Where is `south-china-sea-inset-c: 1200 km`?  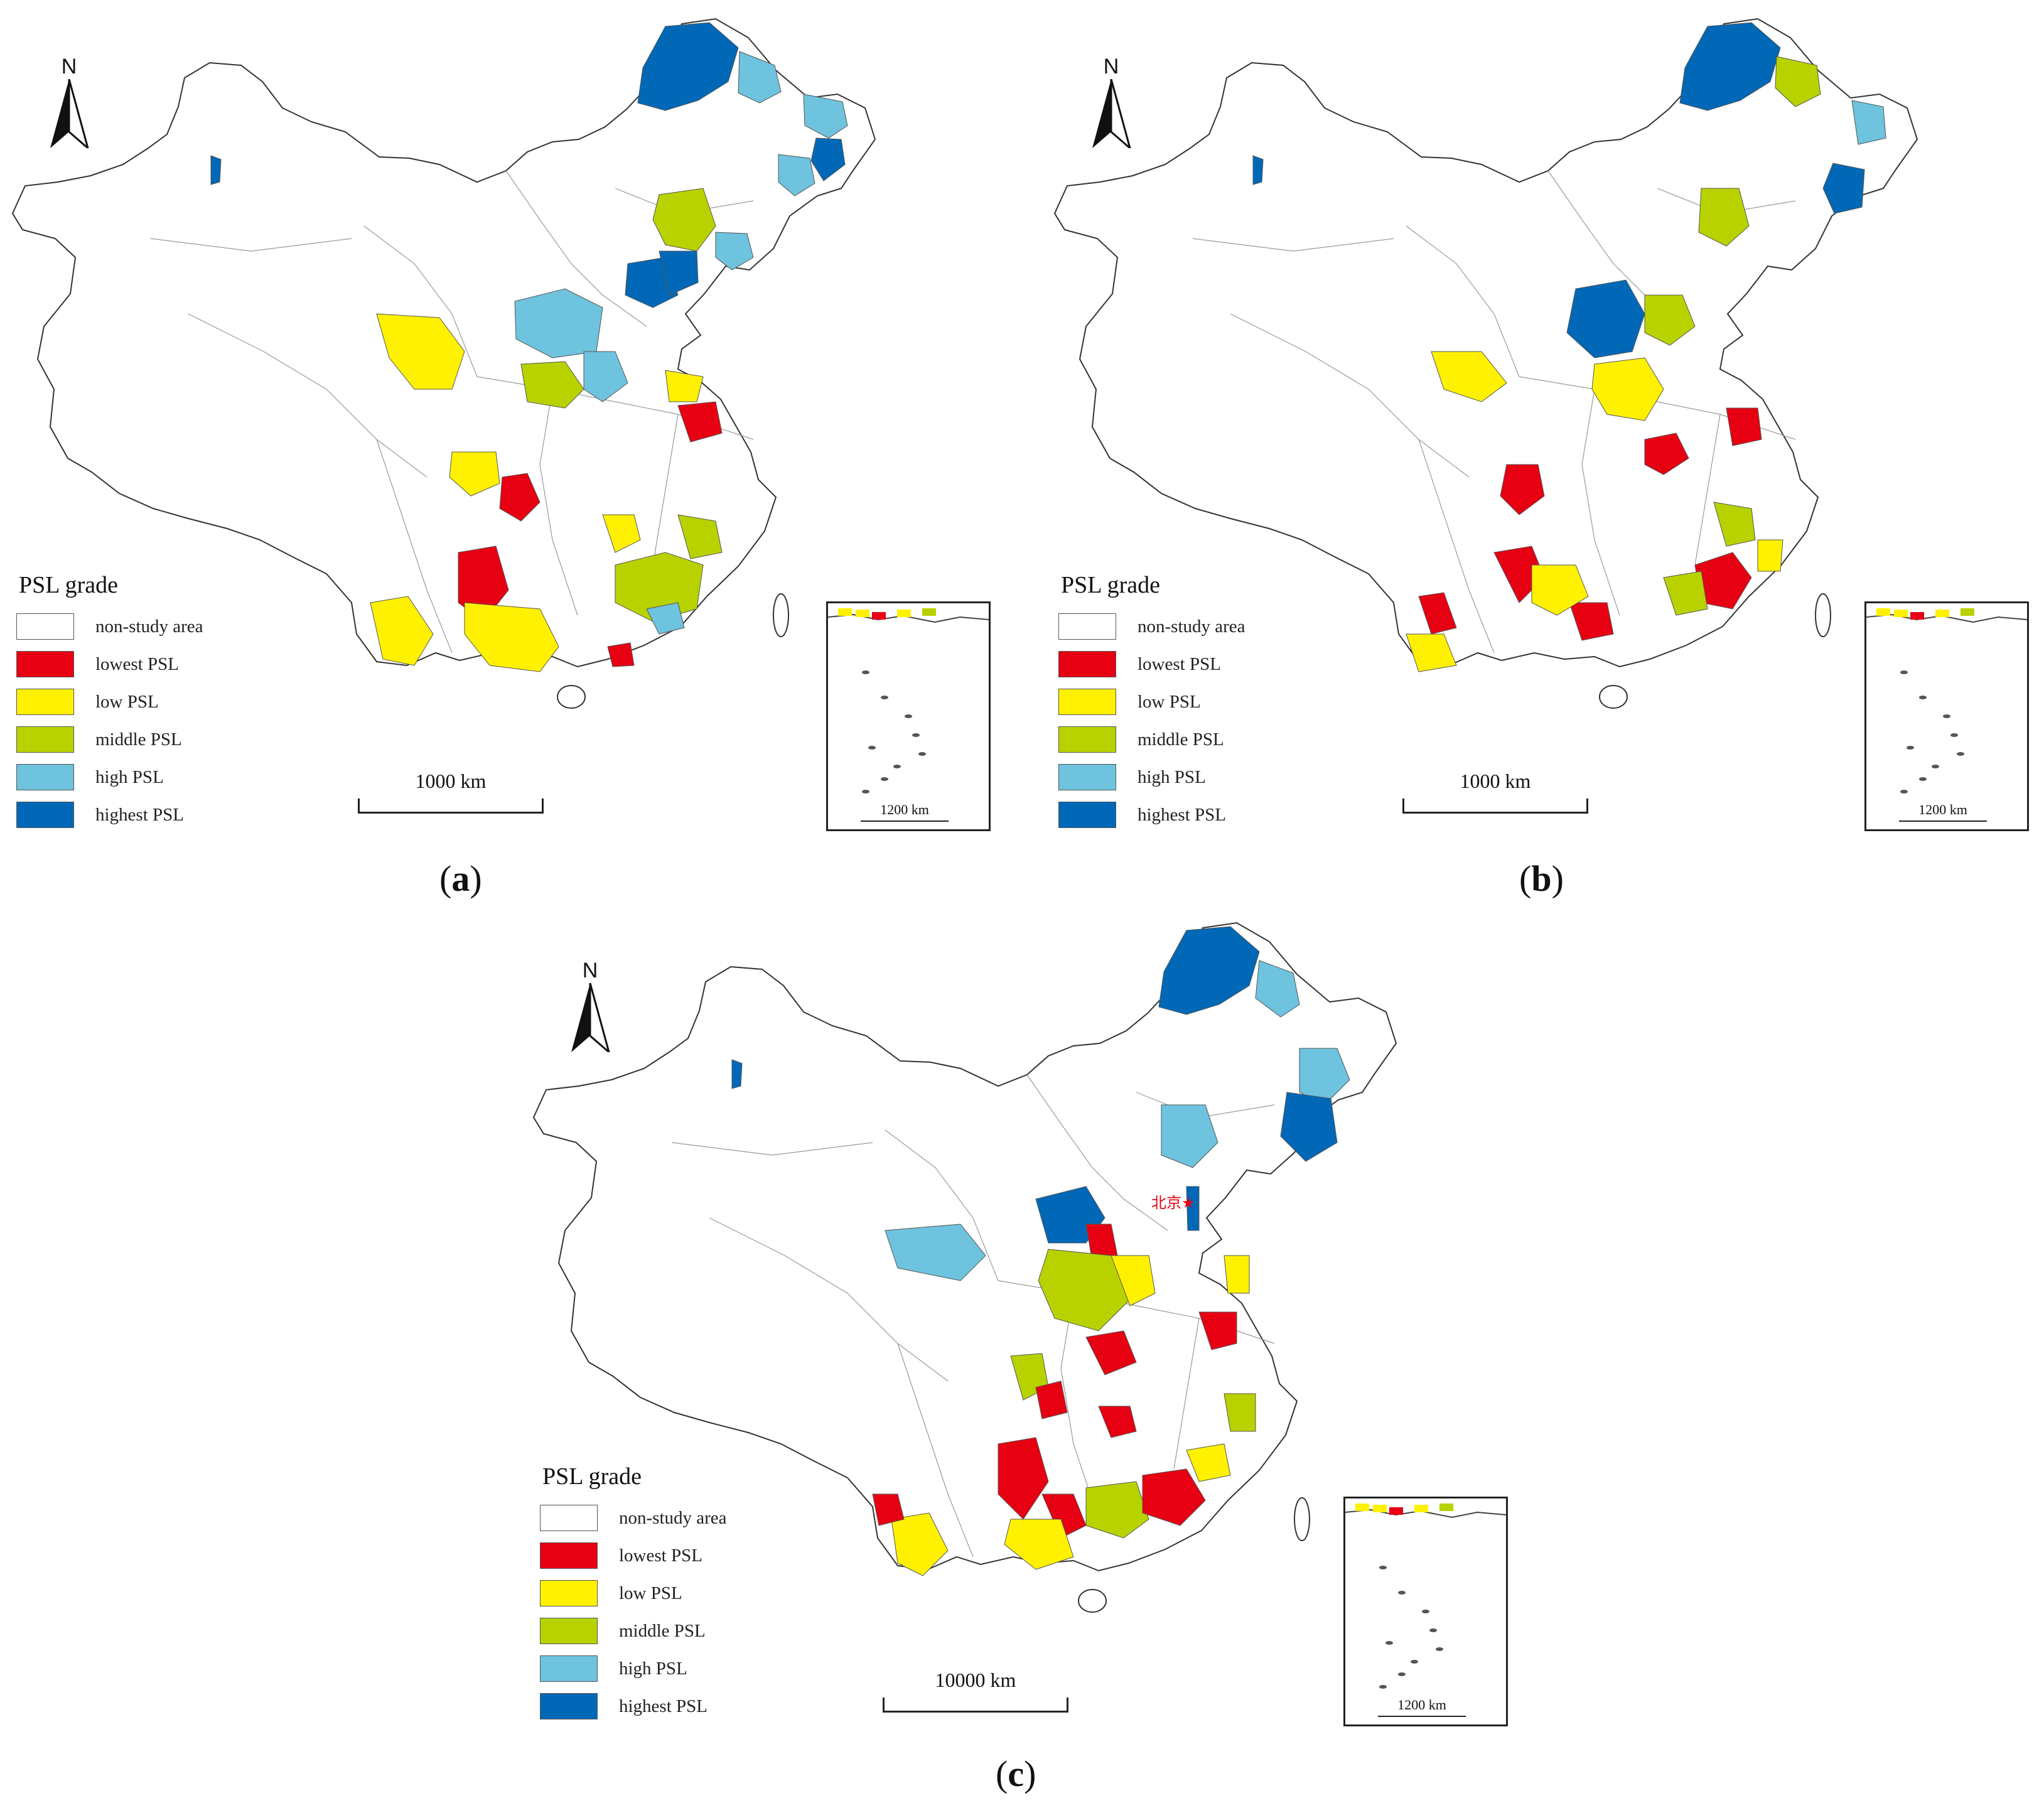 south-china-sea-inset-c: 1200 km is located at coordinates (1425, 1611).